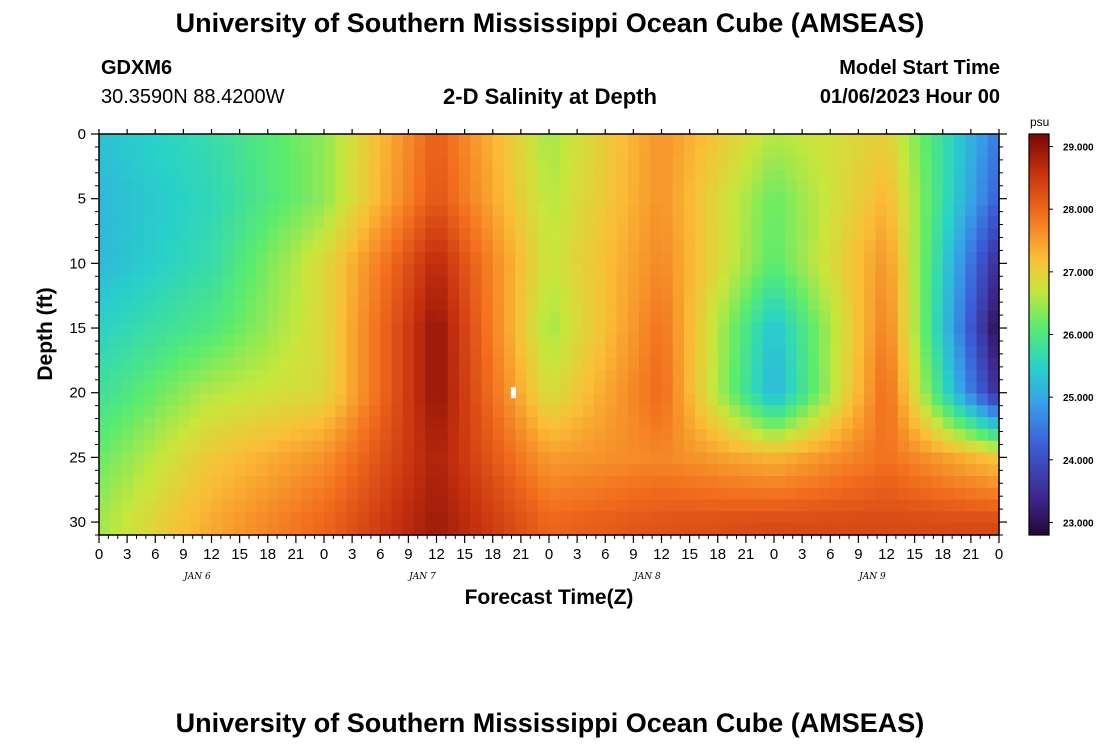 Image resolution: width=1100 pixels, height=750 pixels. I want to click on x-tick-label: 9, so click(408, 554).